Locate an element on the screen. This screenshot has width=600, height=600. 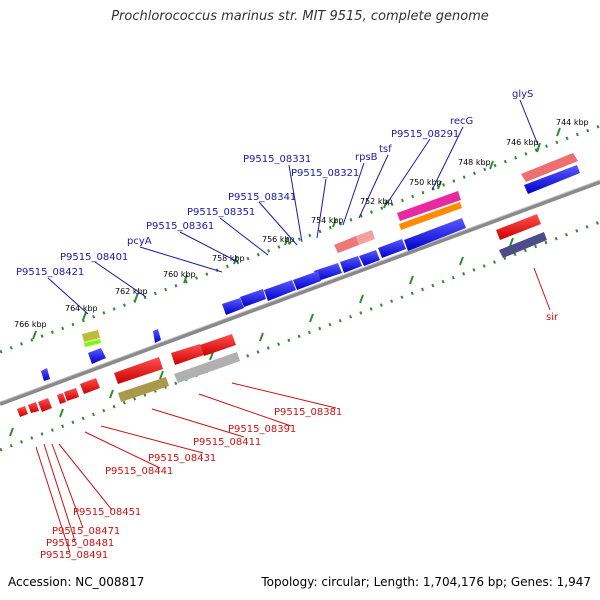
gene-label: P9515_08321 is located at coordinates (325, 173).